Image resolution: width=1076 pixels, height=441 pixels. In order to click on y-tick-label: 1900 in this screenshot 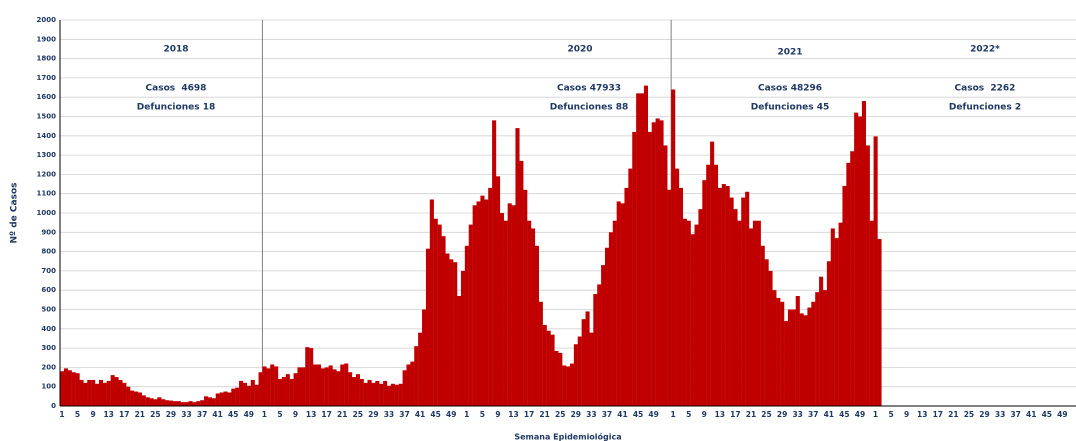, I will do `click(47, 39)`.